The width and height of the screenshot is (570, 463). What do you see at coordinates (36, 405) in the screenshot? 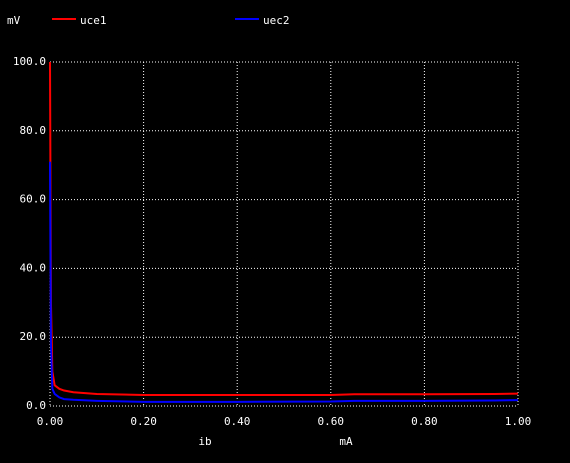
I see `y-tick-label: 0.0` at bounding box center [36, 405].